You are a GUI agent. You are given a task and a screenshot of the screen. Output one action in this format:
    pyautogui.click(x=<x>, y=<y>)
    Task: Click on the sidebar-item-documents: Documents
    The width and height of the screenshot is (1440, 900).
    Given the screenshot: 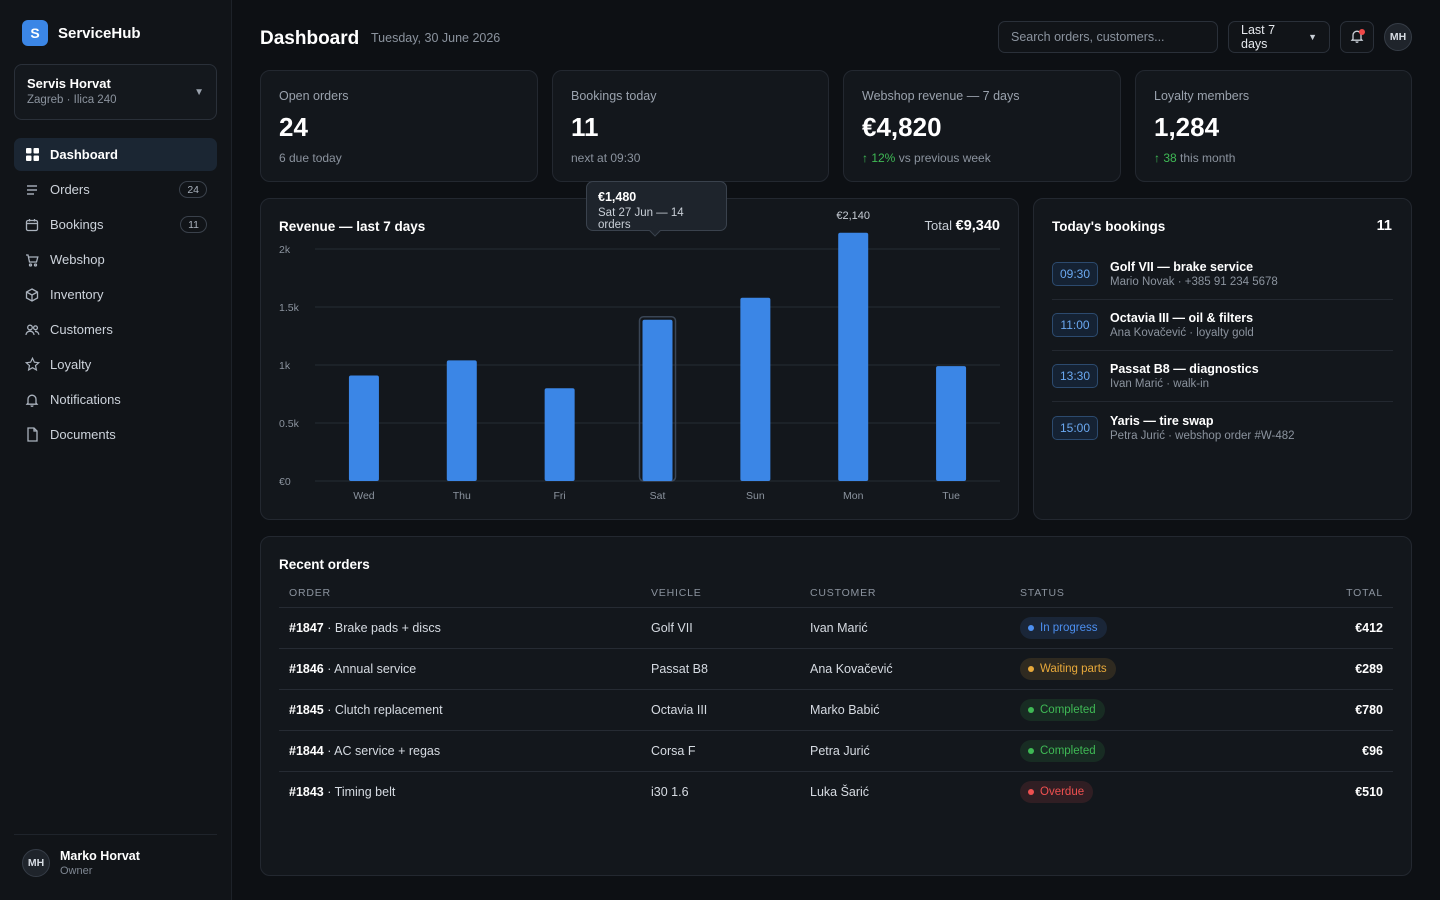 What is the action you would take?
    pyautogui.click(x=115, y=434)
    